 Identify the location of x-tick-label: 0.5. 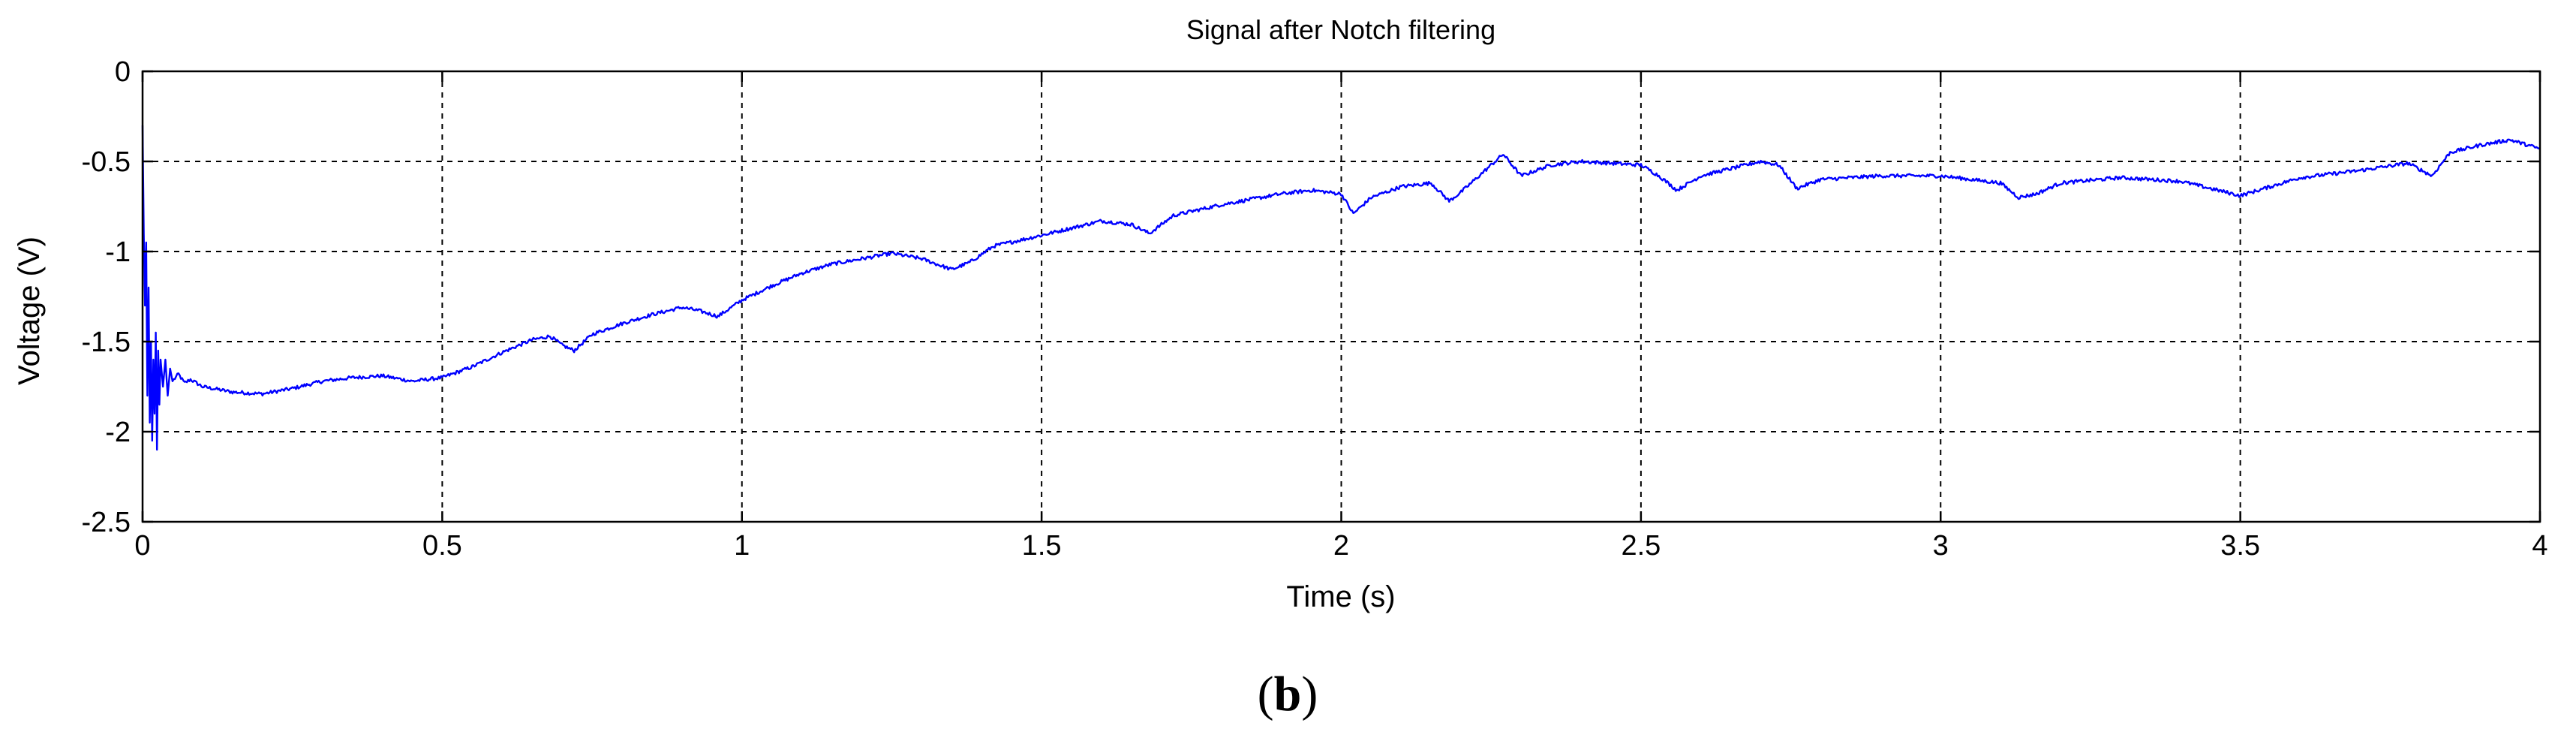
(442, 546).